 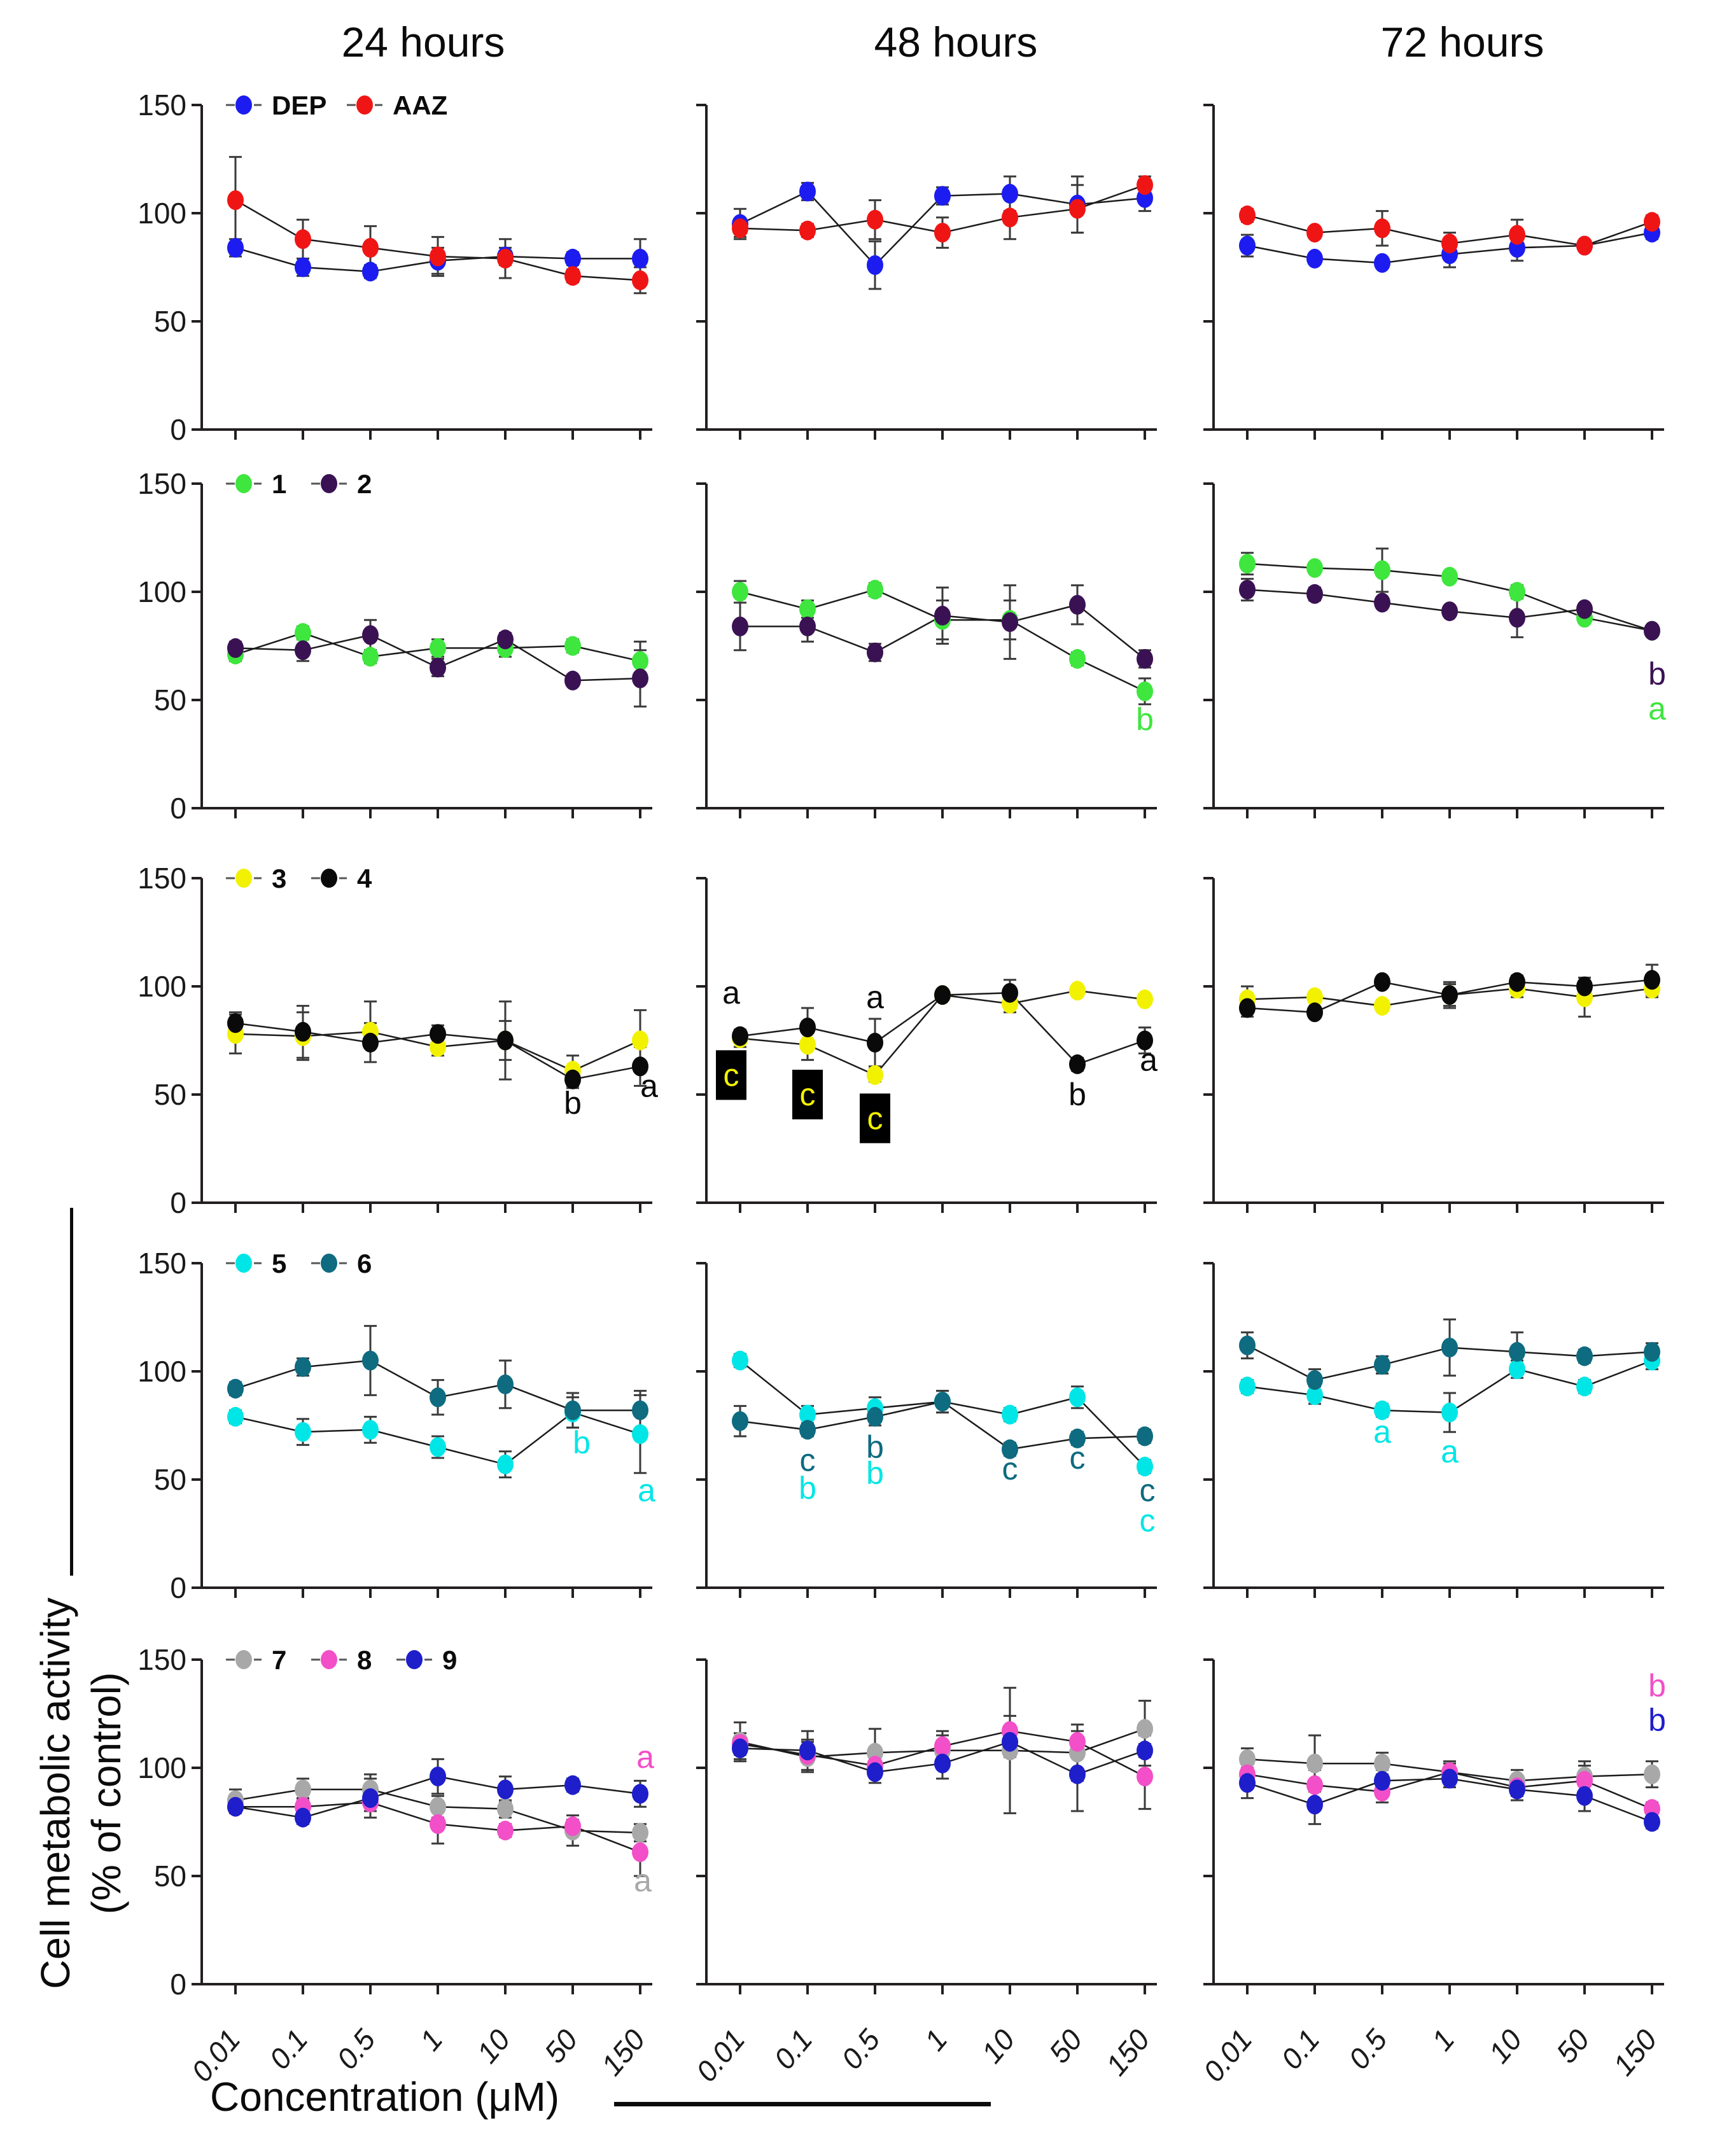 What do you see at coordinates (1657, 1686) in the screenshot?
I see `significance-letter: b` at bounding box center [1657, 1686].